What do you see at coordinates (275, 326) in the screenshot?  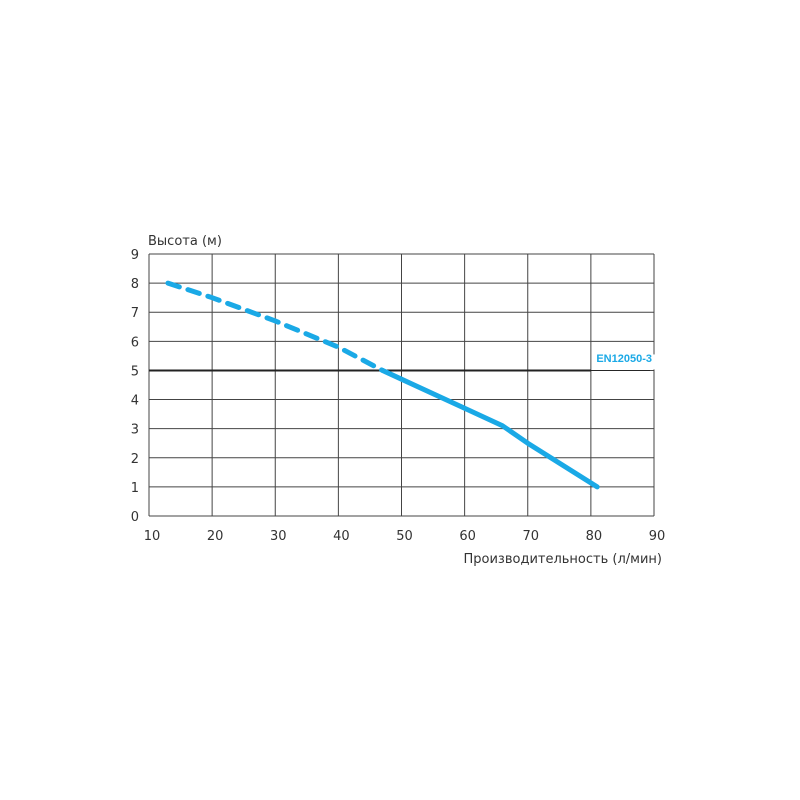 I see `curve-dashed` at bounding box center [275, 326].